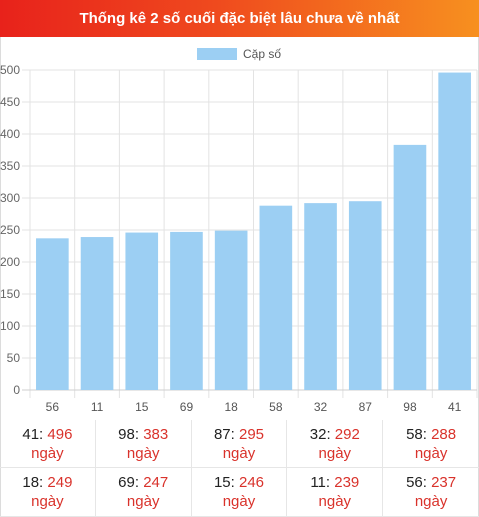 This screenshot has height=517, width=479. Describe the element at coordinates (16, 390) in the screenshot. I see `y-tick-label: 0` at that location.